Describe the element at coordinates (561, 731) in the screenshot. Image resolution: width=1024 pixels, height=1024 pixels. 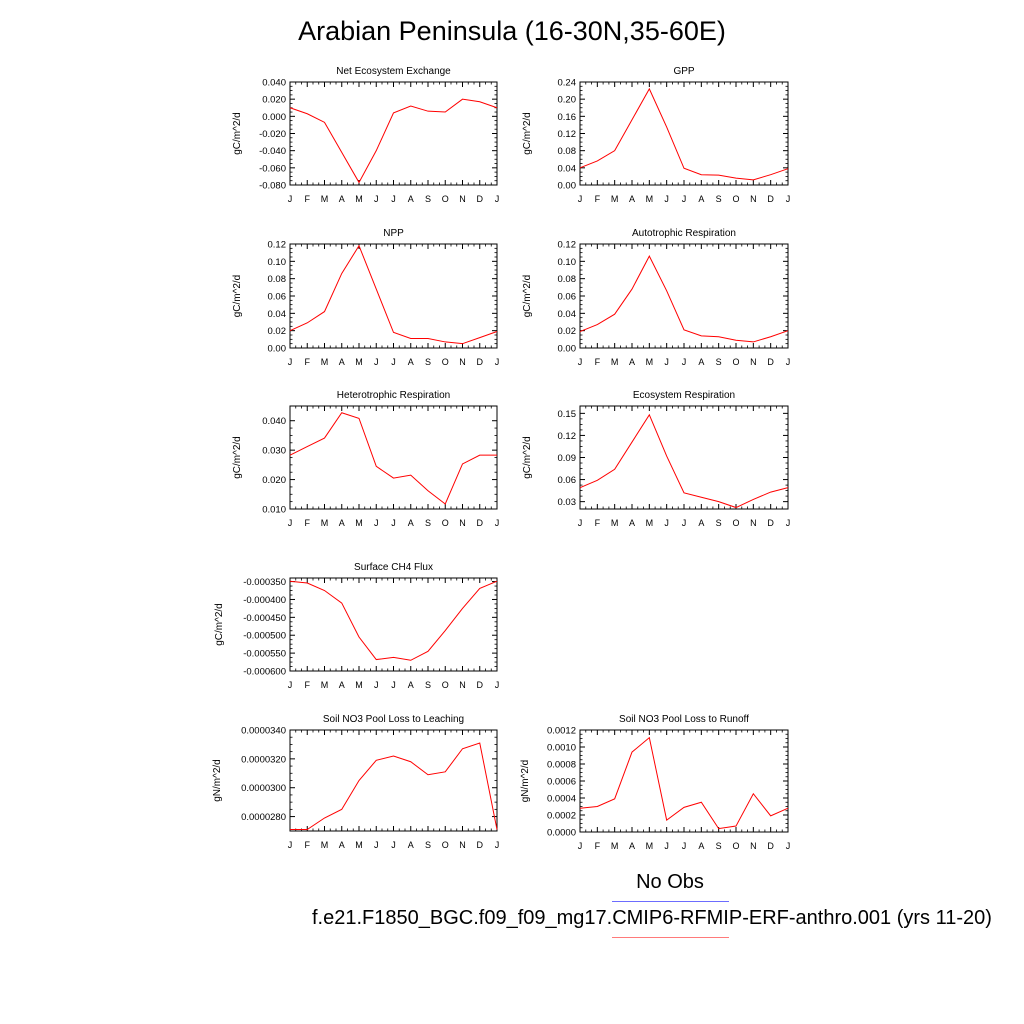
I see `y-tick-label: 0.0012` at that location.